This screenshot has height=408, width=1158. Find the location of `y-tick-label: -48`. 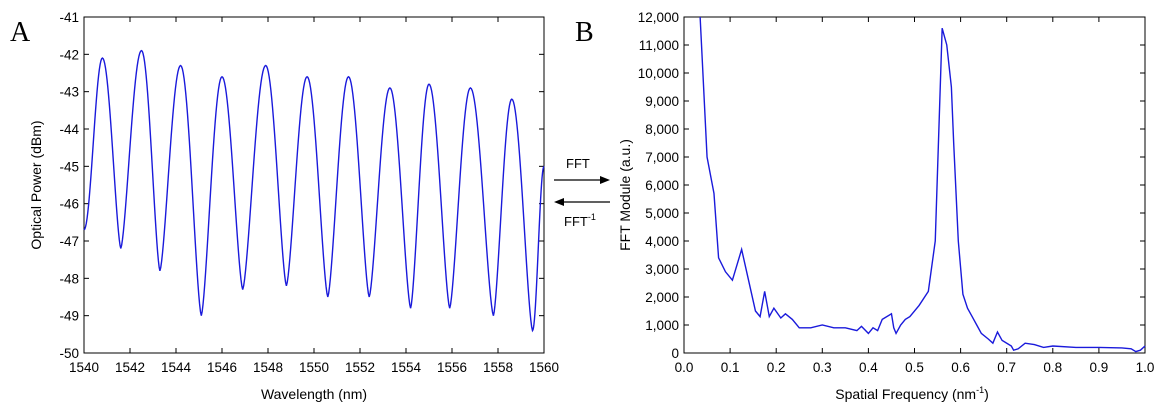

y-tick-label: -48 is located at coordinates (69, 278).